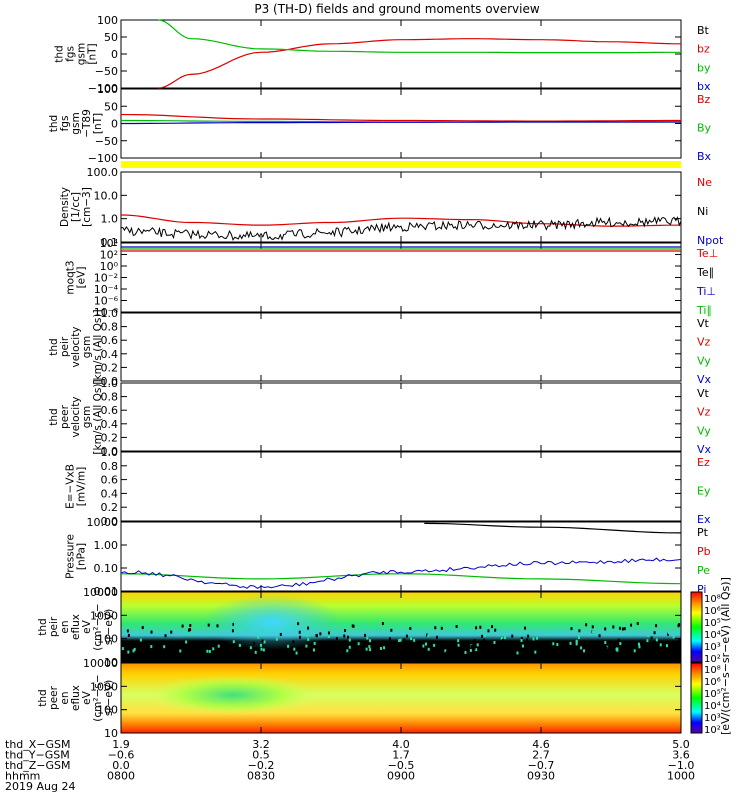 This screenshot has width=750, height=800. What do you see at coordinates (106, 301) in the screenshot?
I see `y-tick-label: 10⁻⁶` at bounding box center [106, 301].